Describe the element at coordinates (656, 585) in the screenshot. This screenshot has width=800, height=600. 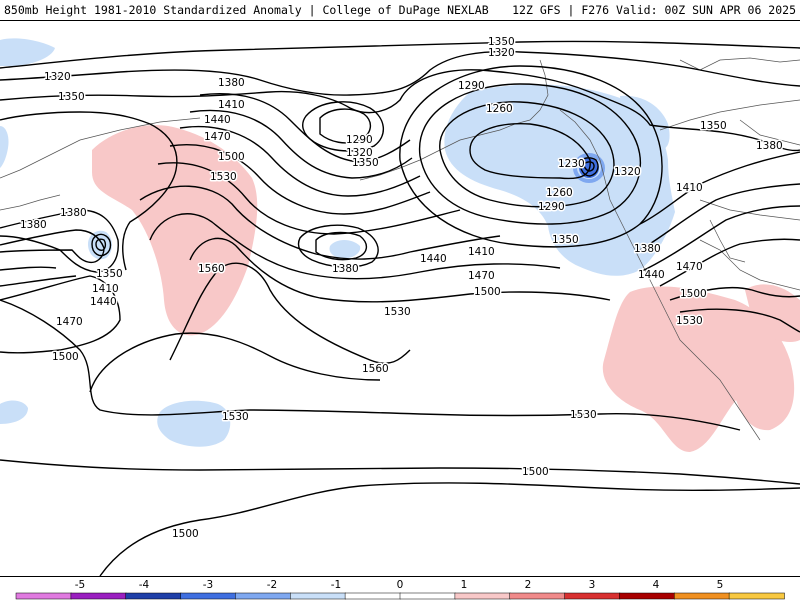
I see `colorbar-tick-label: 4` at that location.